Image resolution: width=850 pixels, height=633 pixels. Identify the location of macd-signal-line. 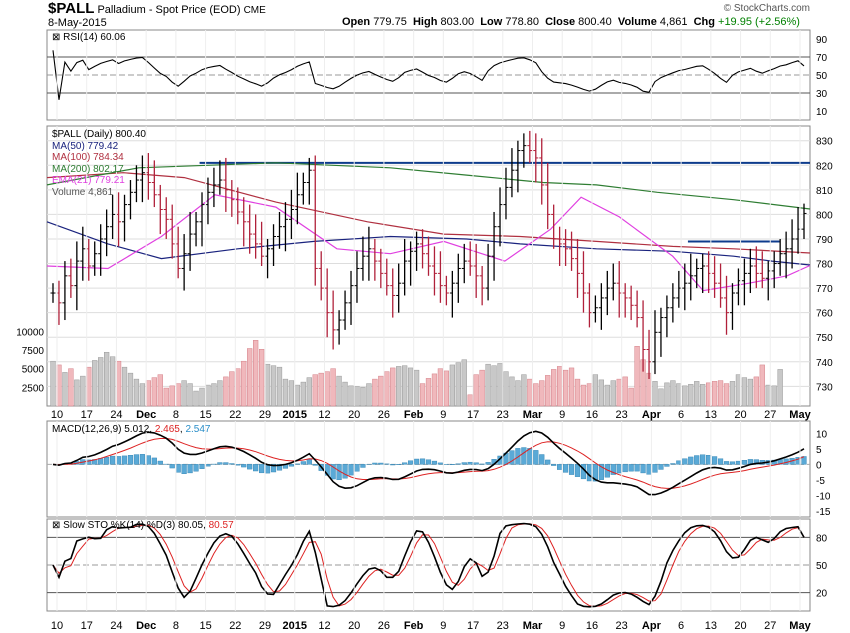
(428, 463).